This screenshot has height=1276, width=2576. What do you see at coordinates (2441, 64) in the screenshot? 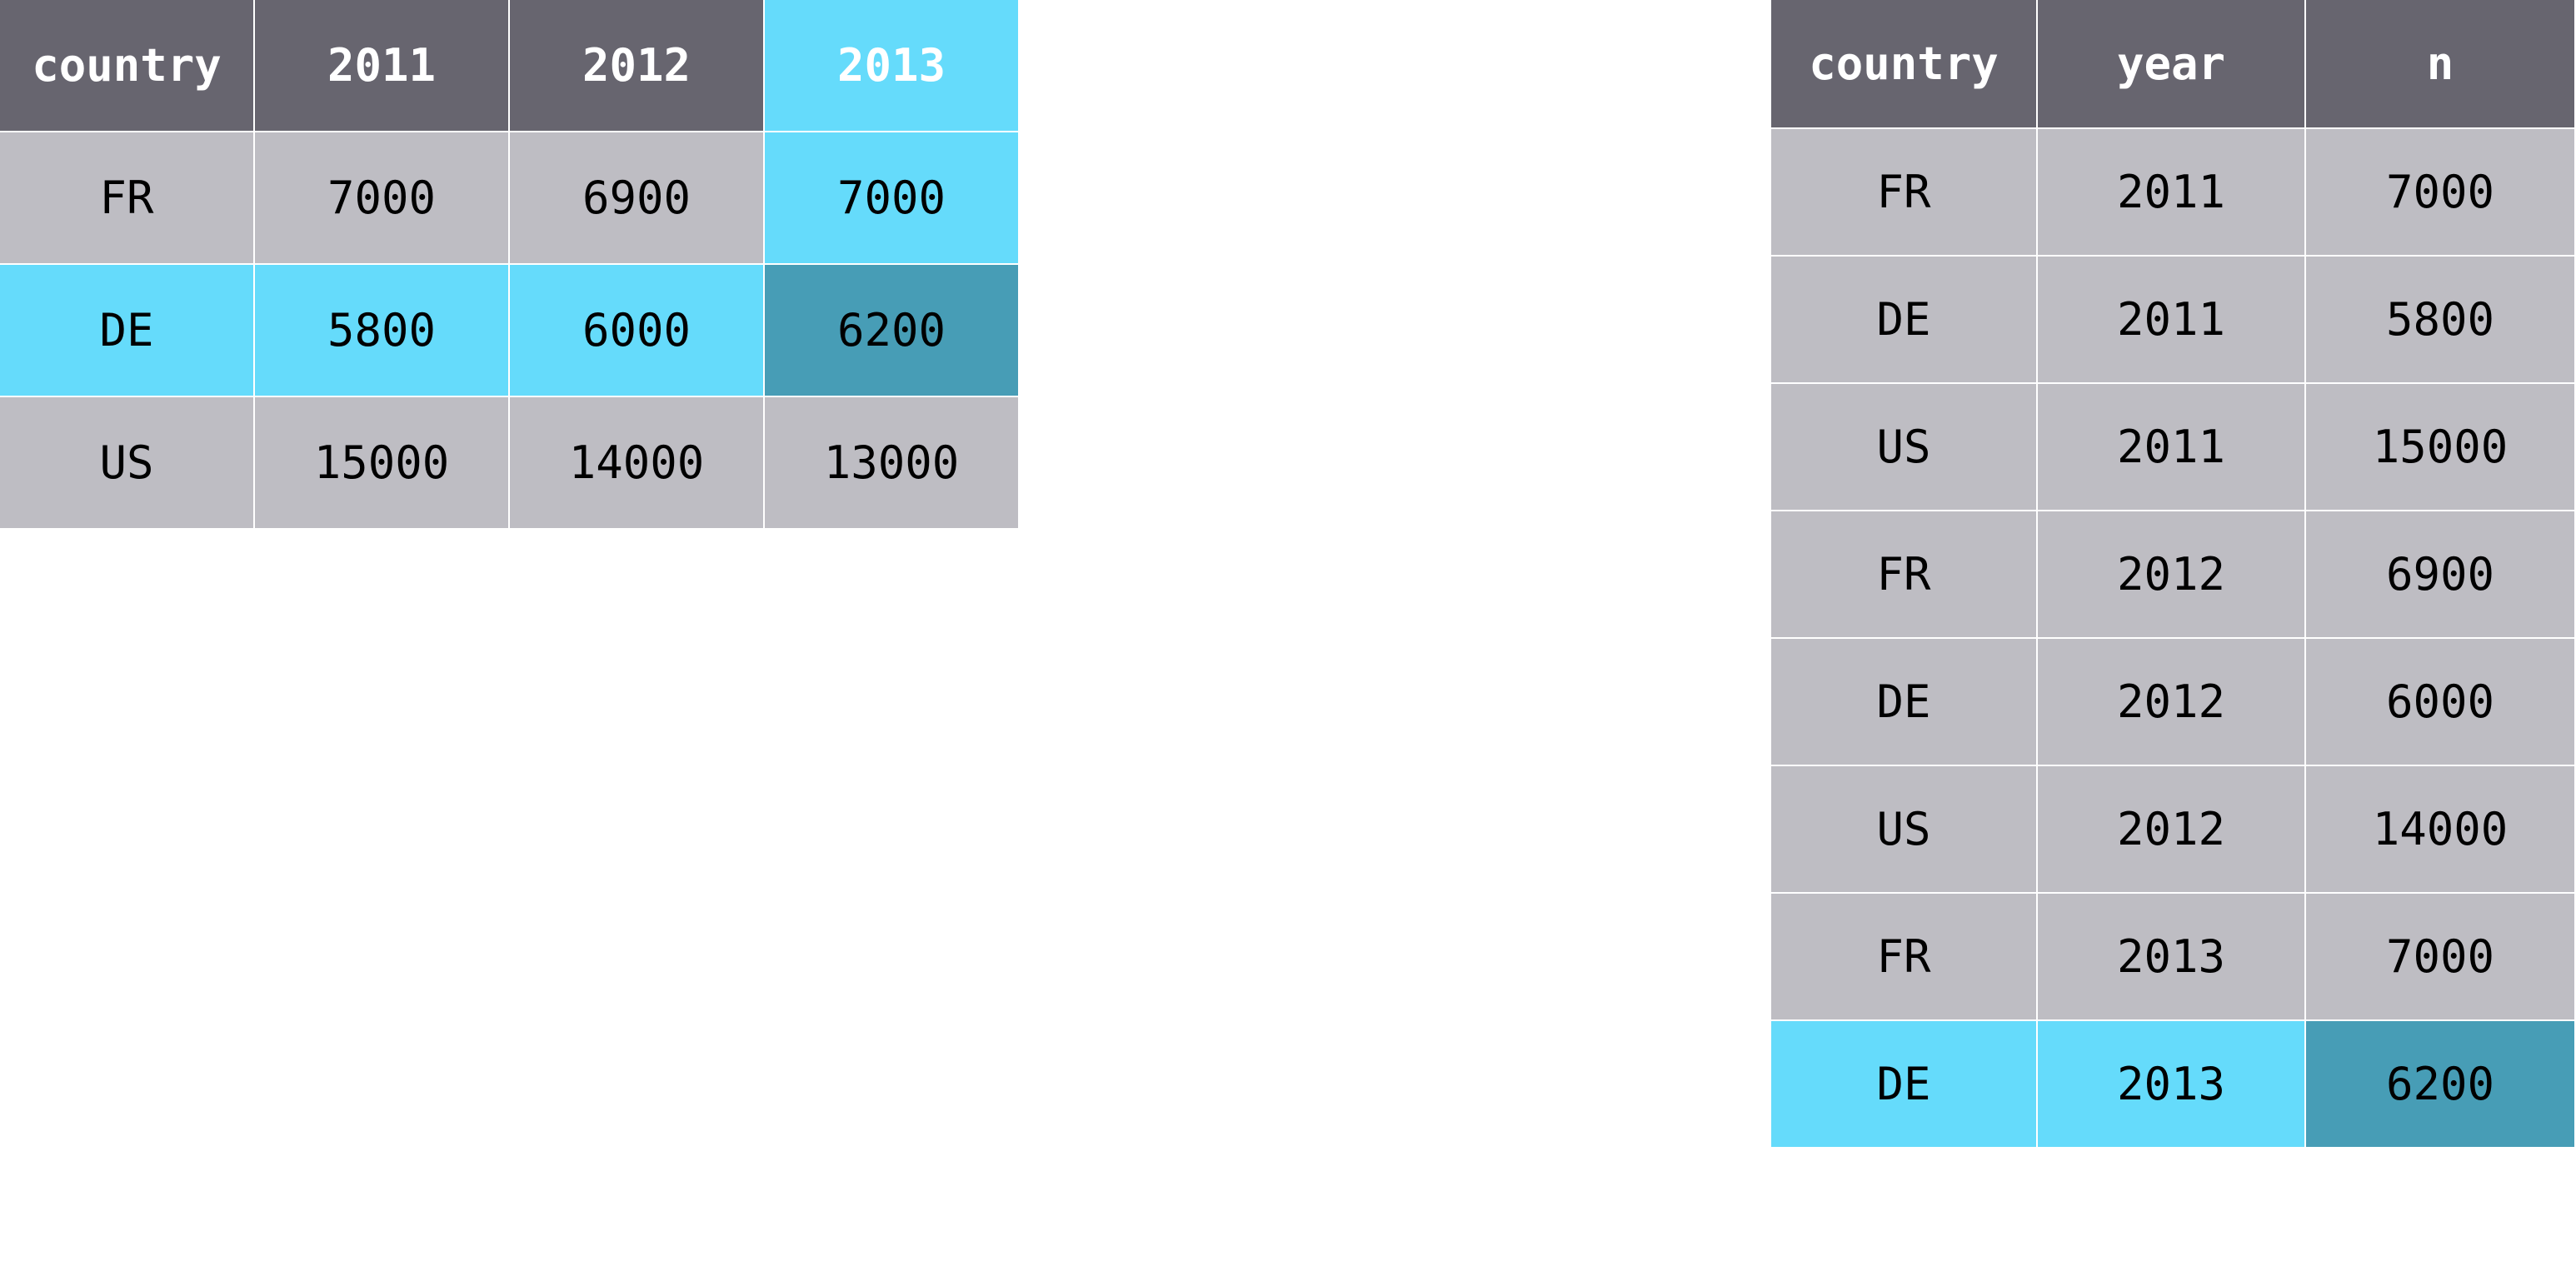
I see `long-header-cell: n` at bounding box center [2441, 64].